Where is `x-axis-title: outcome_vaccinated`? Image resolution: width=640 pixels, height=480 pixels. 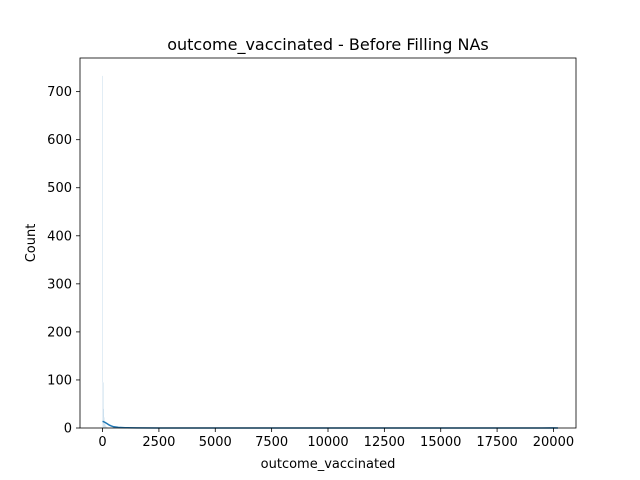 x-axis-title: outcome_vaccinated is located at coordinates (328, 464).